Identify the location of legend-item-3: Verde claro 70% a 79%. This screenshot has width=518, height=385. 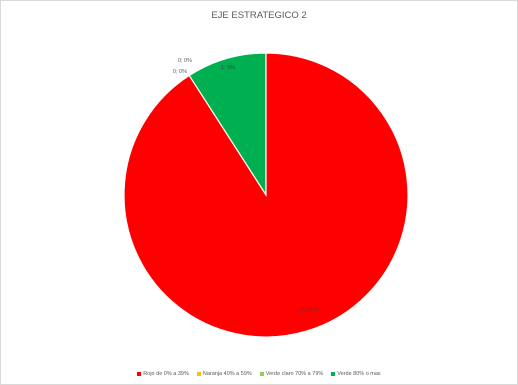
(291, 374).